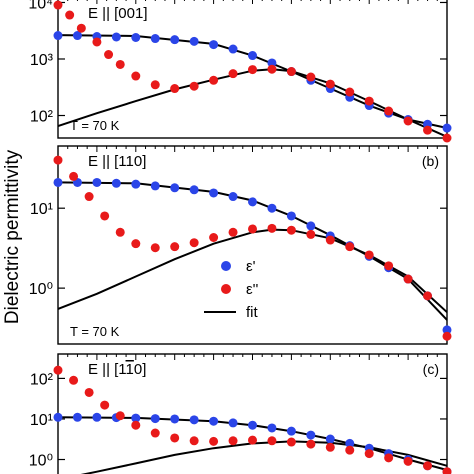 This screenshot has height=474, width=474. I want to click on legend-eps-real-label: ε', so click(251, 266).